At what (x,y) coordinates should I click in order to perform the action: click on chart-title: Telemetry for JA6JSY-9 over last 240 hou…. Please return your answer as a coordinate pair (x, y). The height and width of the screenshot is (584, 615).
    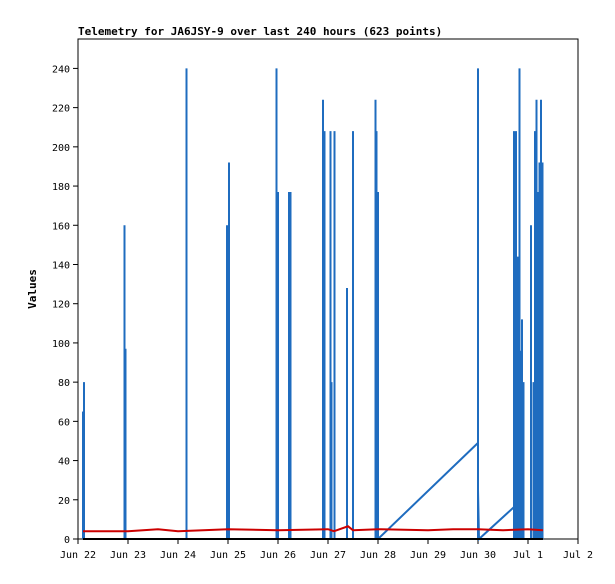
    Looking at the image, I should click on (260, 31).